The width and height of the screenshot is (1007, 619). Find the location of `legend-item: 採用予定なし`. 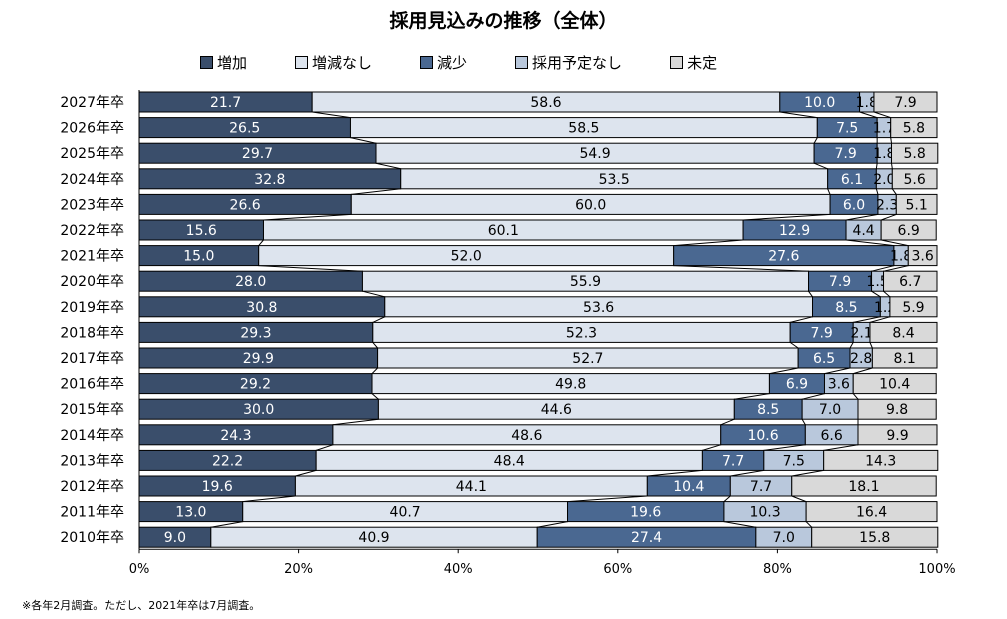

legend-item: 採用予定なし is located at coordinates (568, 62).